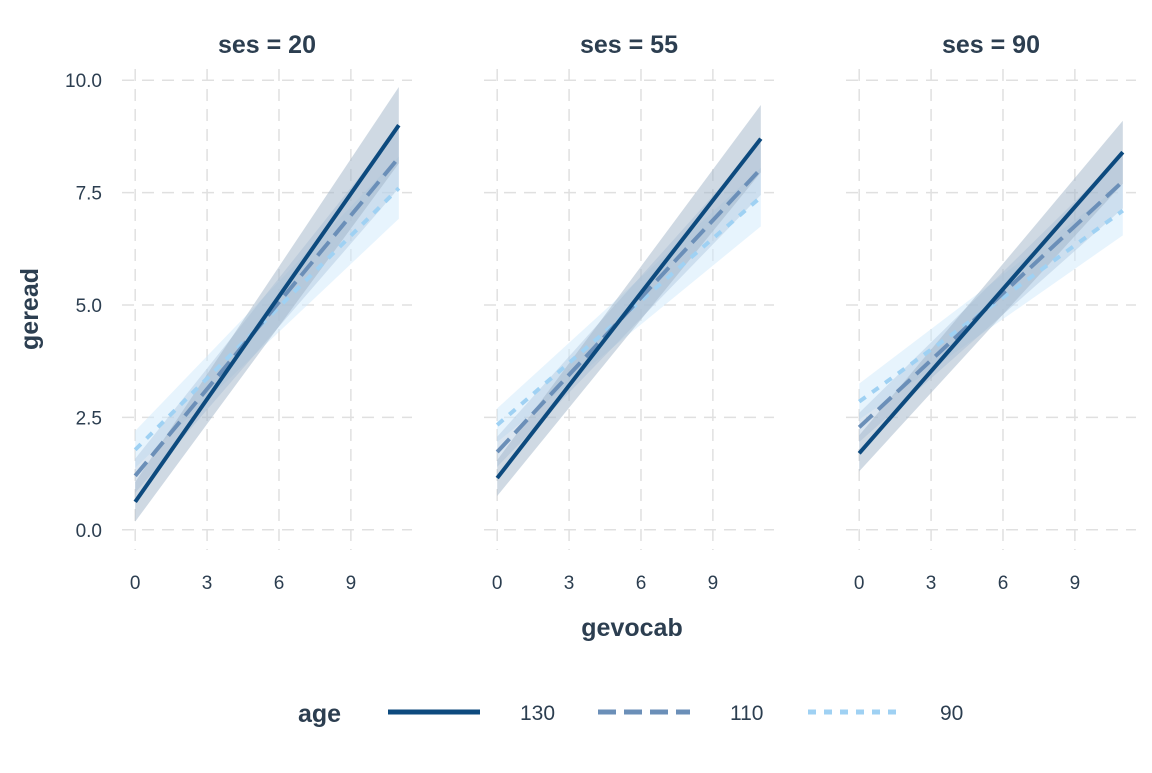 This screenshot has height=773, width=1152. What do you see at coordinates (537, 713) in the screenshot?
I see `legend-label: 130` at bounding box center [537, 713].